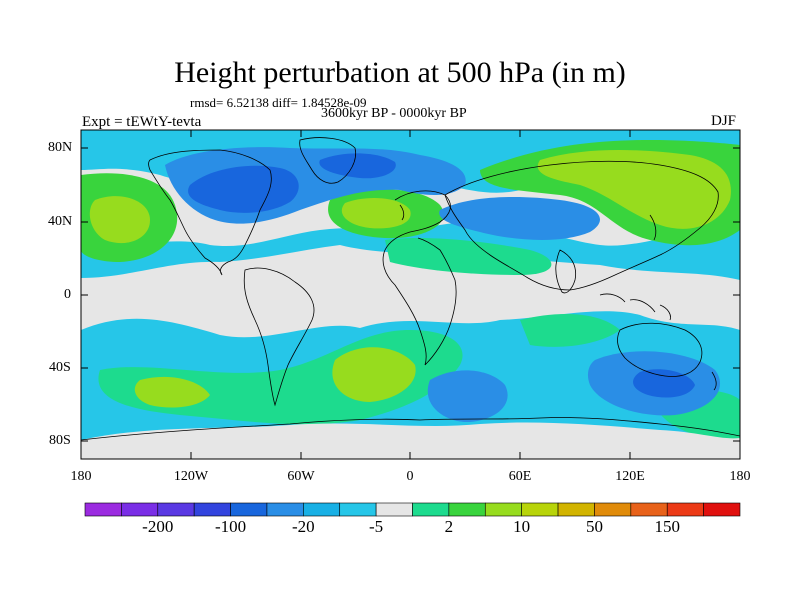 This screenshot has width=800, height=600. What do you see at coordinates (410, 476) in the screenshot?
I see `lon-label-0: 0` at bounding box center [410, 476].